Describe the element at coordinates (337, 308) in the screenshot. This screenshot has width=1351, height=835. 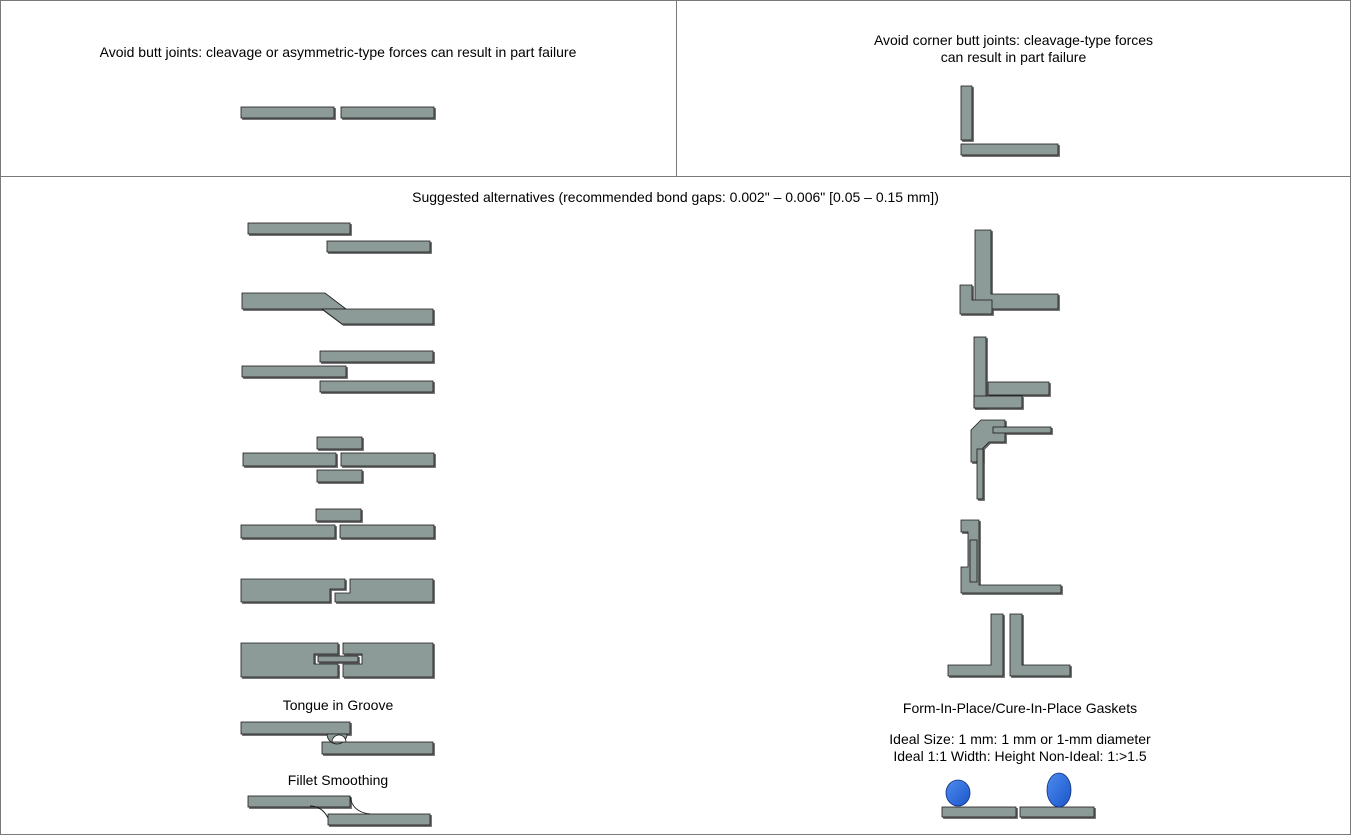
I see `tapered-lap-joint-figure` at that location.